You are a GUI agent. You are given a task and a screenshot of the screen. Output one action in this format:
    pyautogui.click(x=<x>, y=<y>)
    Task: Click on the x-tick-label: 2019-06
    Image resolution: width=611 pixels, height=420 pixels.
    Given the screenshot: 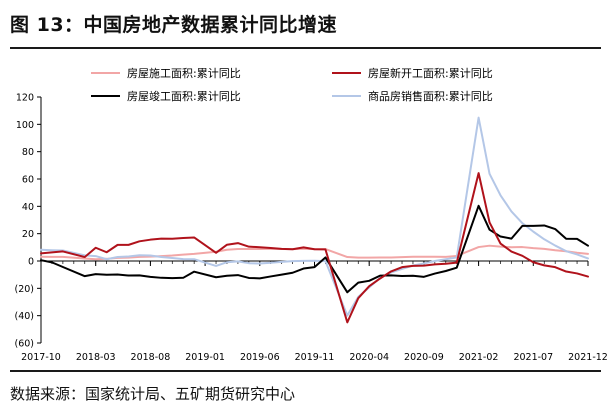 What is the action you would take?
    pyautogui.click(x=260, y=357)
    